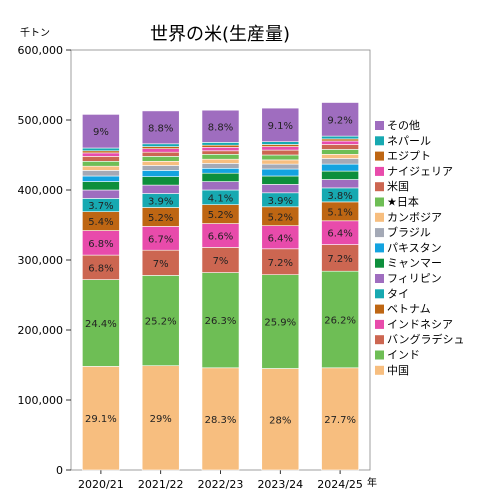  Describe the element at coordinates (220, 34) in the screenshot. I see `chart-title: 世界の米(生産量)` at that location.